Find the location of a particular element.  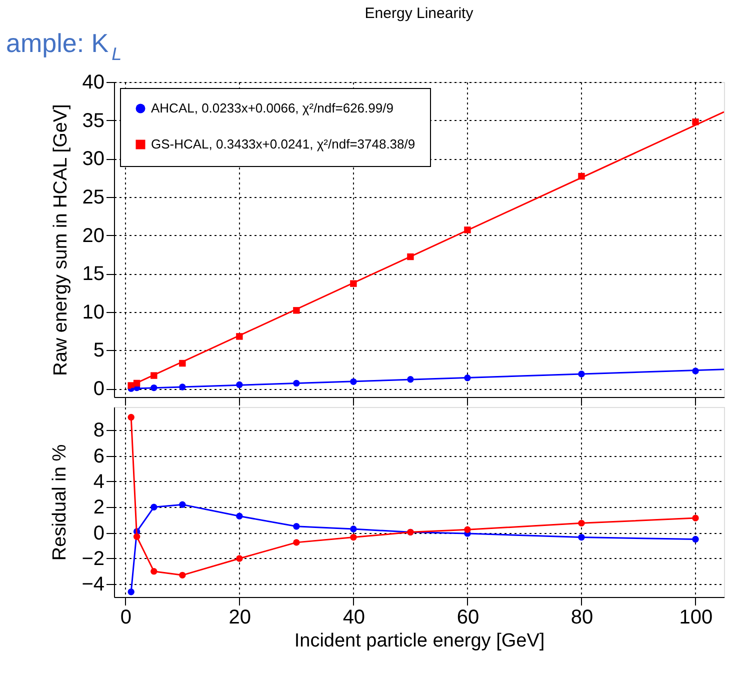

x-tick-label: 0 is located at coordinates (126, 617).